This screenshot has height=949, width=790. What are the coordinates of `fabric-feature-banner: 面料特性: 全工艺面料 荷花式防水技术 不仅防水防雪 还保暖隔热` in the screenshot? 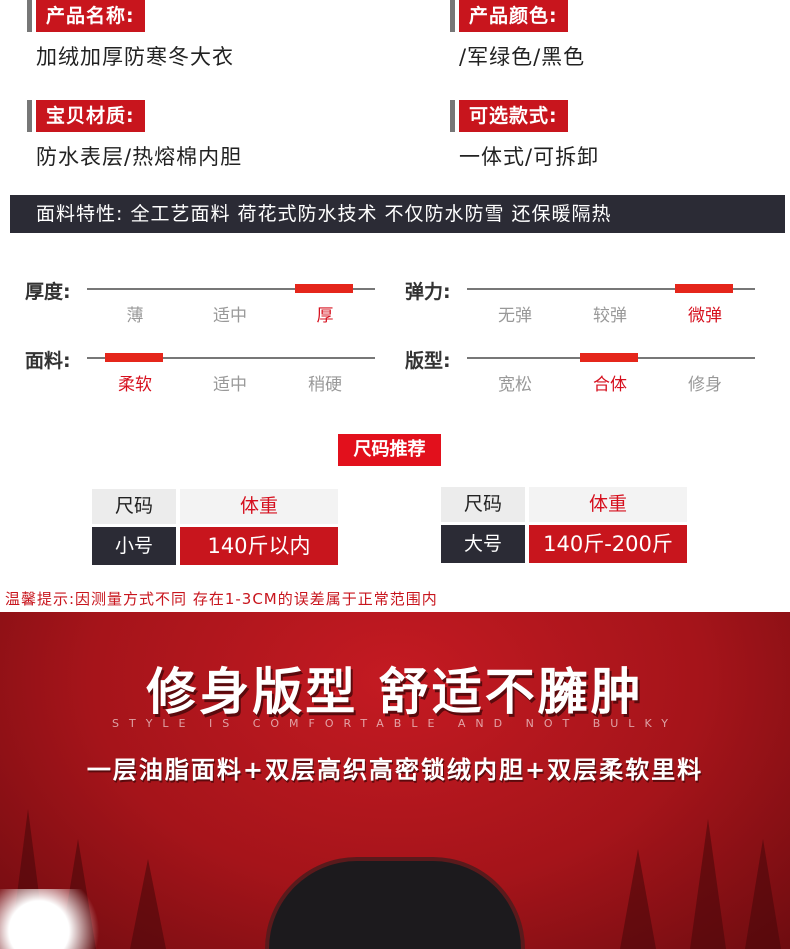 It's located at (397, 214).